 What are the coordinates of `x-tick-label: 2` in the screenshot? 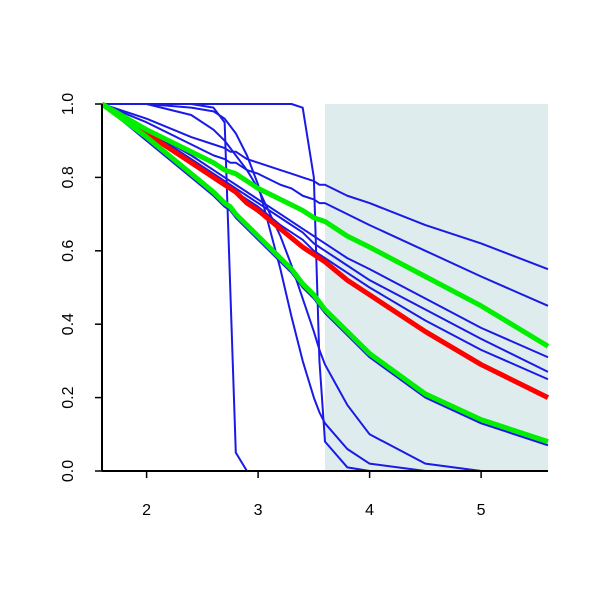 It's located at (146, 510).